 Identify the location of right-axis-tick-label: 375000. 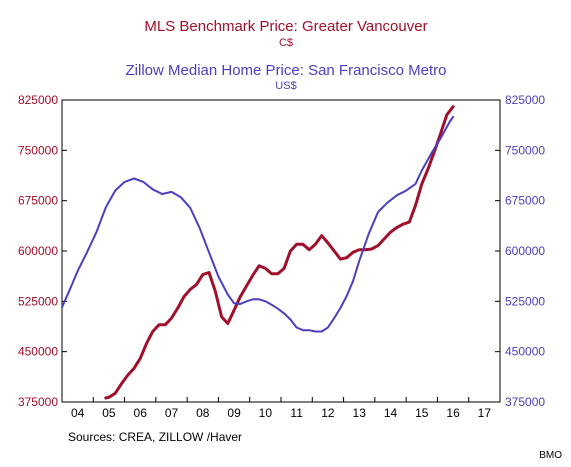
(525, 402).